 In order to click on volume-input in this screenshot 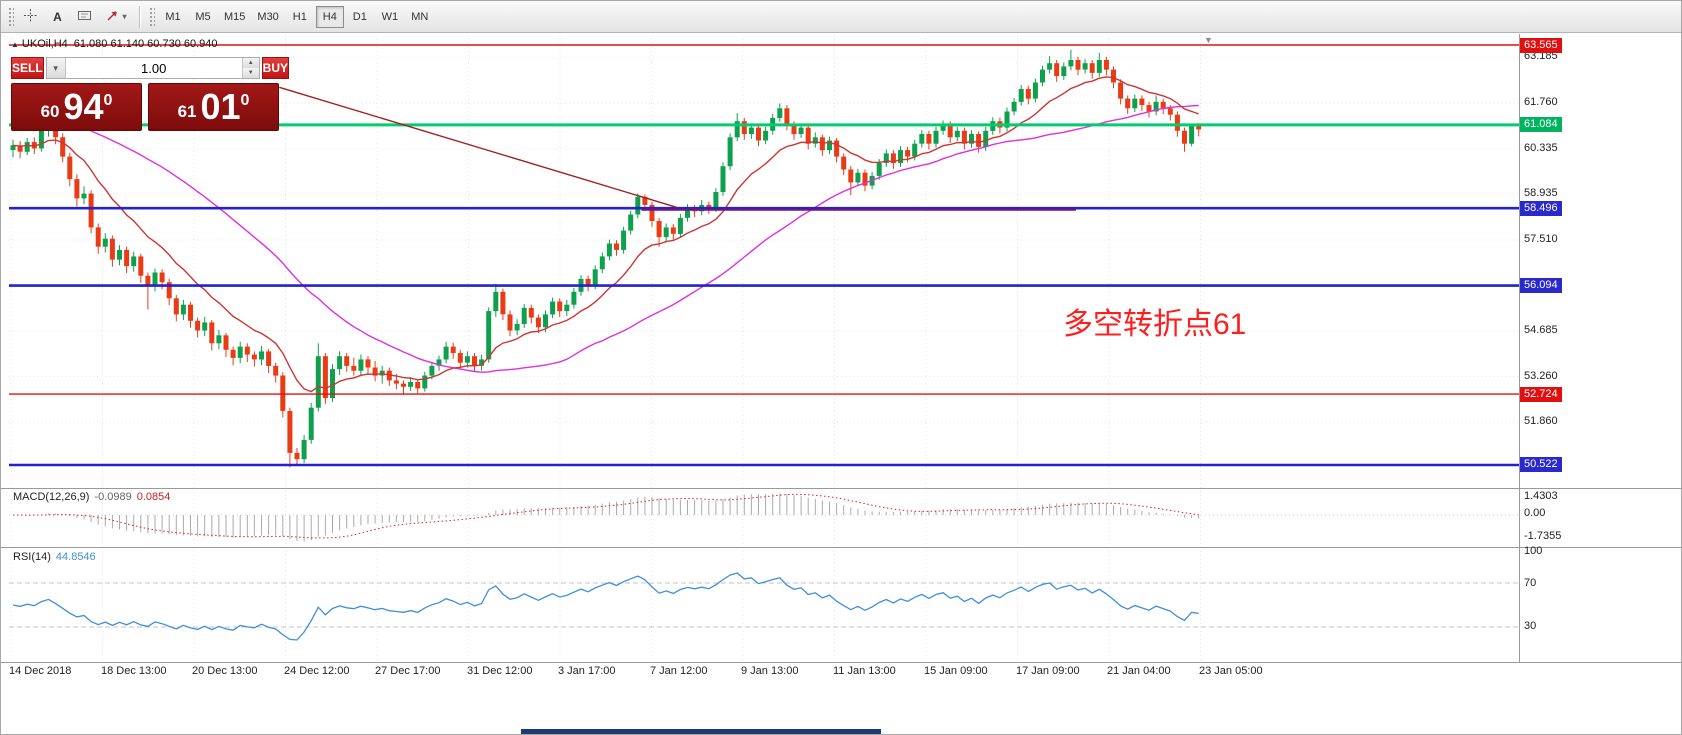, I will do `click(153, 68)`.